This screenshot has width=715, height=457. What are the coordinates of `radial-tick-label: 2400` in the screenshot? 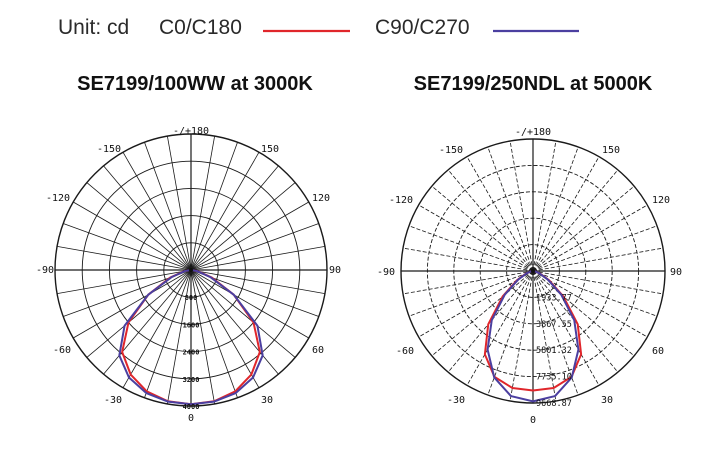 It's located at (191, 353).